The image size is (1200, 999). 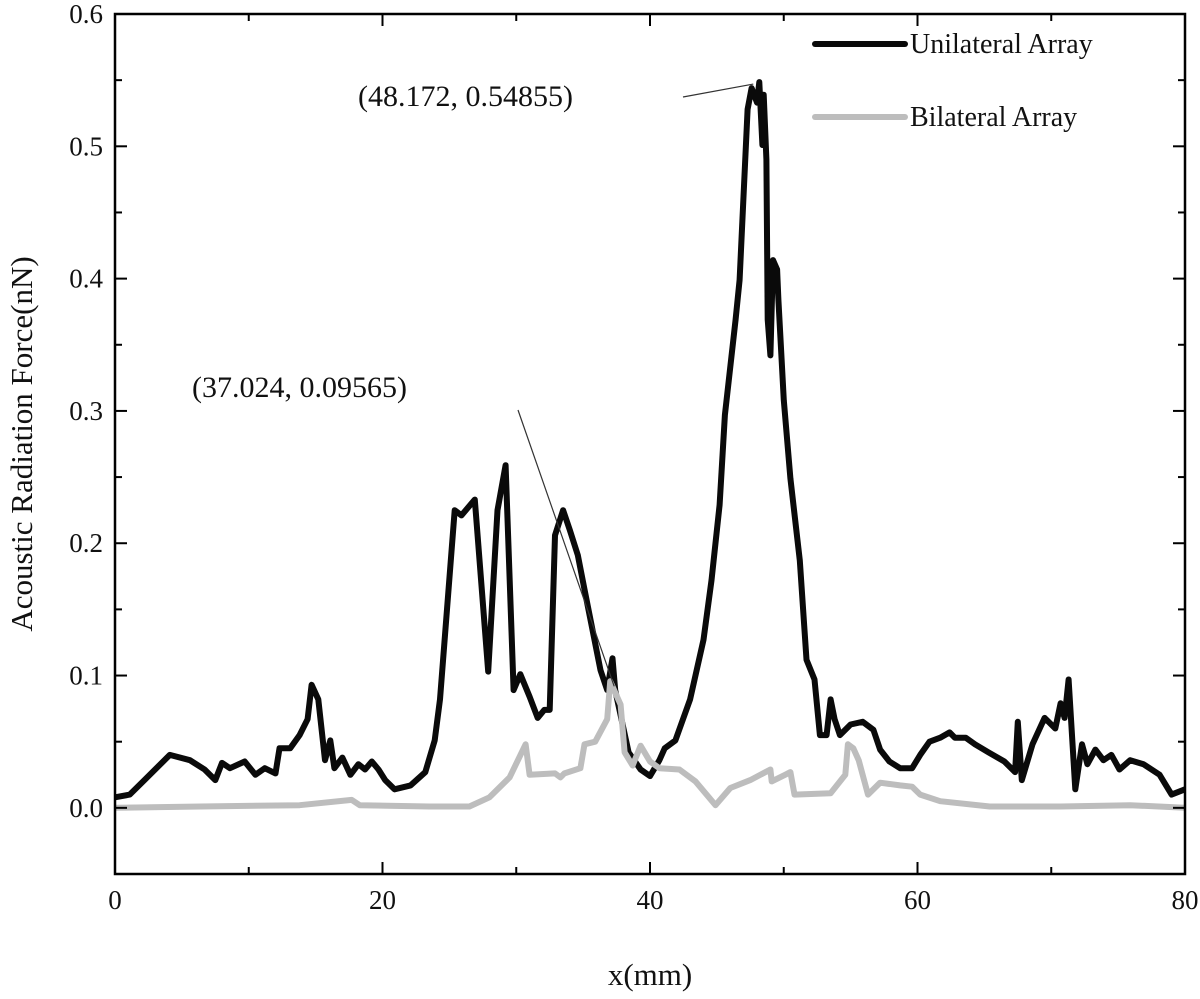 I want to click on y-tick-label: 0.4, so click(x=86, y=279).